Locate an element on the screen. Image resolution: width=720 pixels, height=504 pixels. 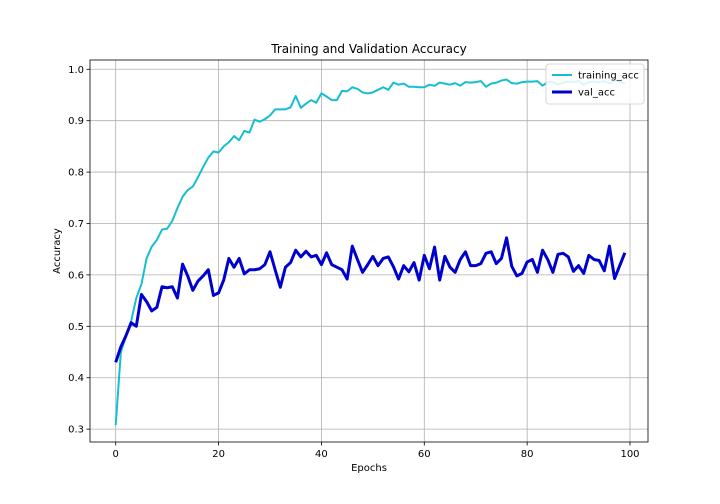
y-tick-label: 0.9 is located at coordinates (76, 121).